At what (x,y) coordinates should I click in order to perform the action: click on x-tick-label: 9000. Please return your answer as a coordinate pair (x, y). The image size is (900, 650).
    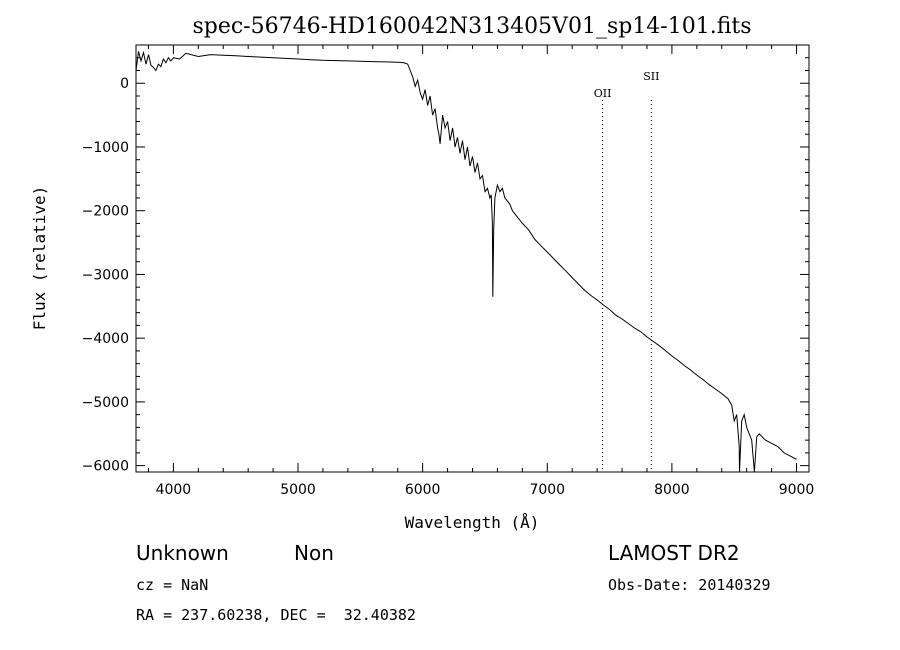
    Looking at the image, I should click on (797, 490).